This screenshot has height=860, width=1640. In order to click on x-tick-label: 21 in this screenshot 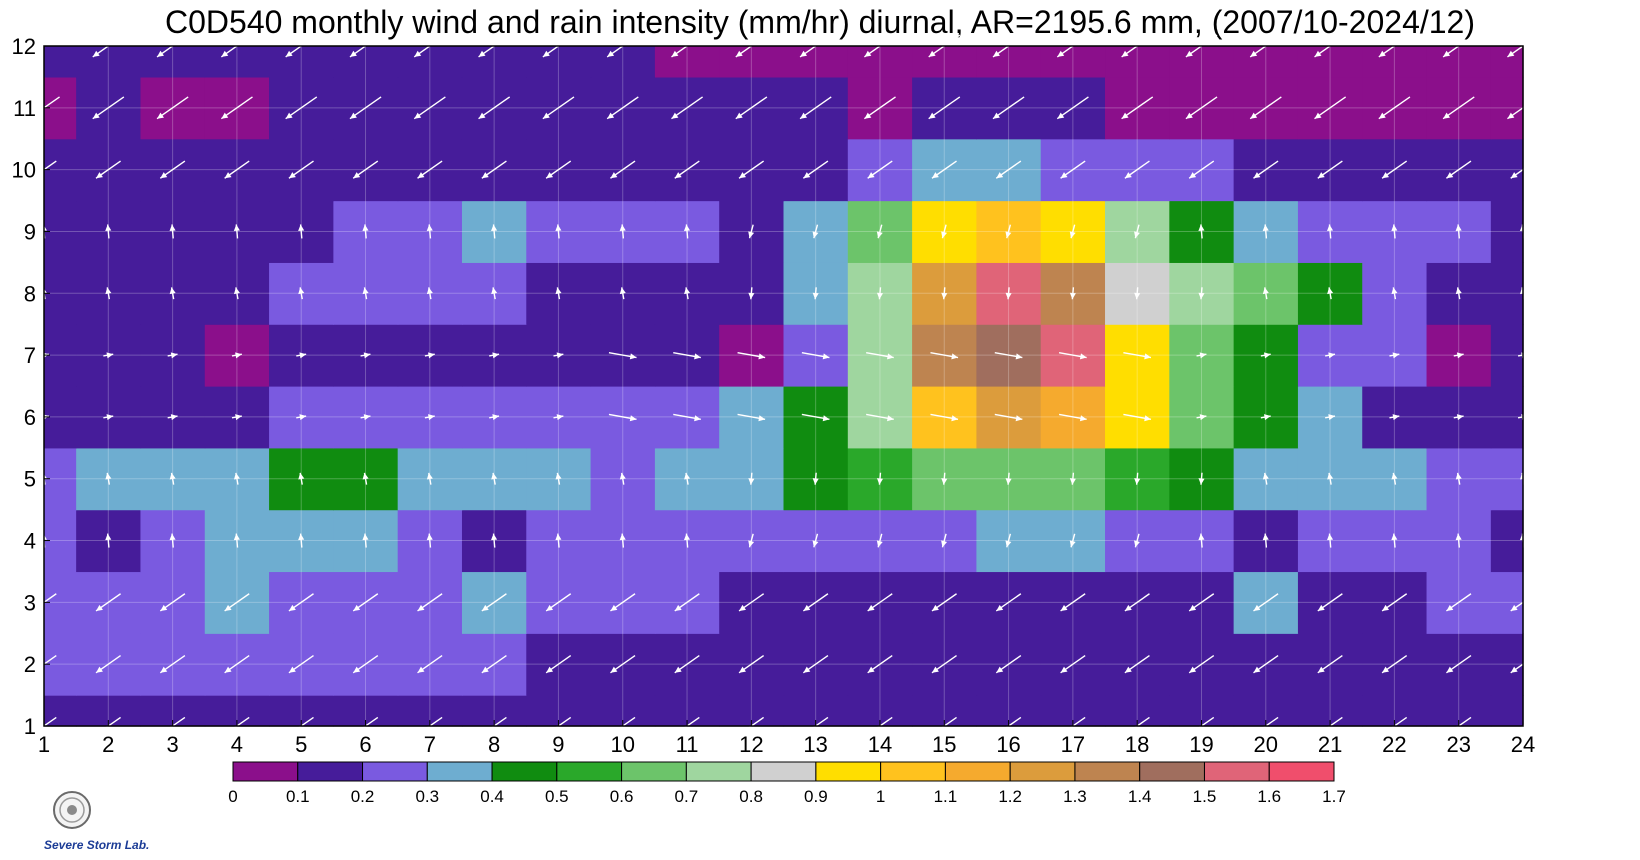, I will do `click(1330, 744)`.